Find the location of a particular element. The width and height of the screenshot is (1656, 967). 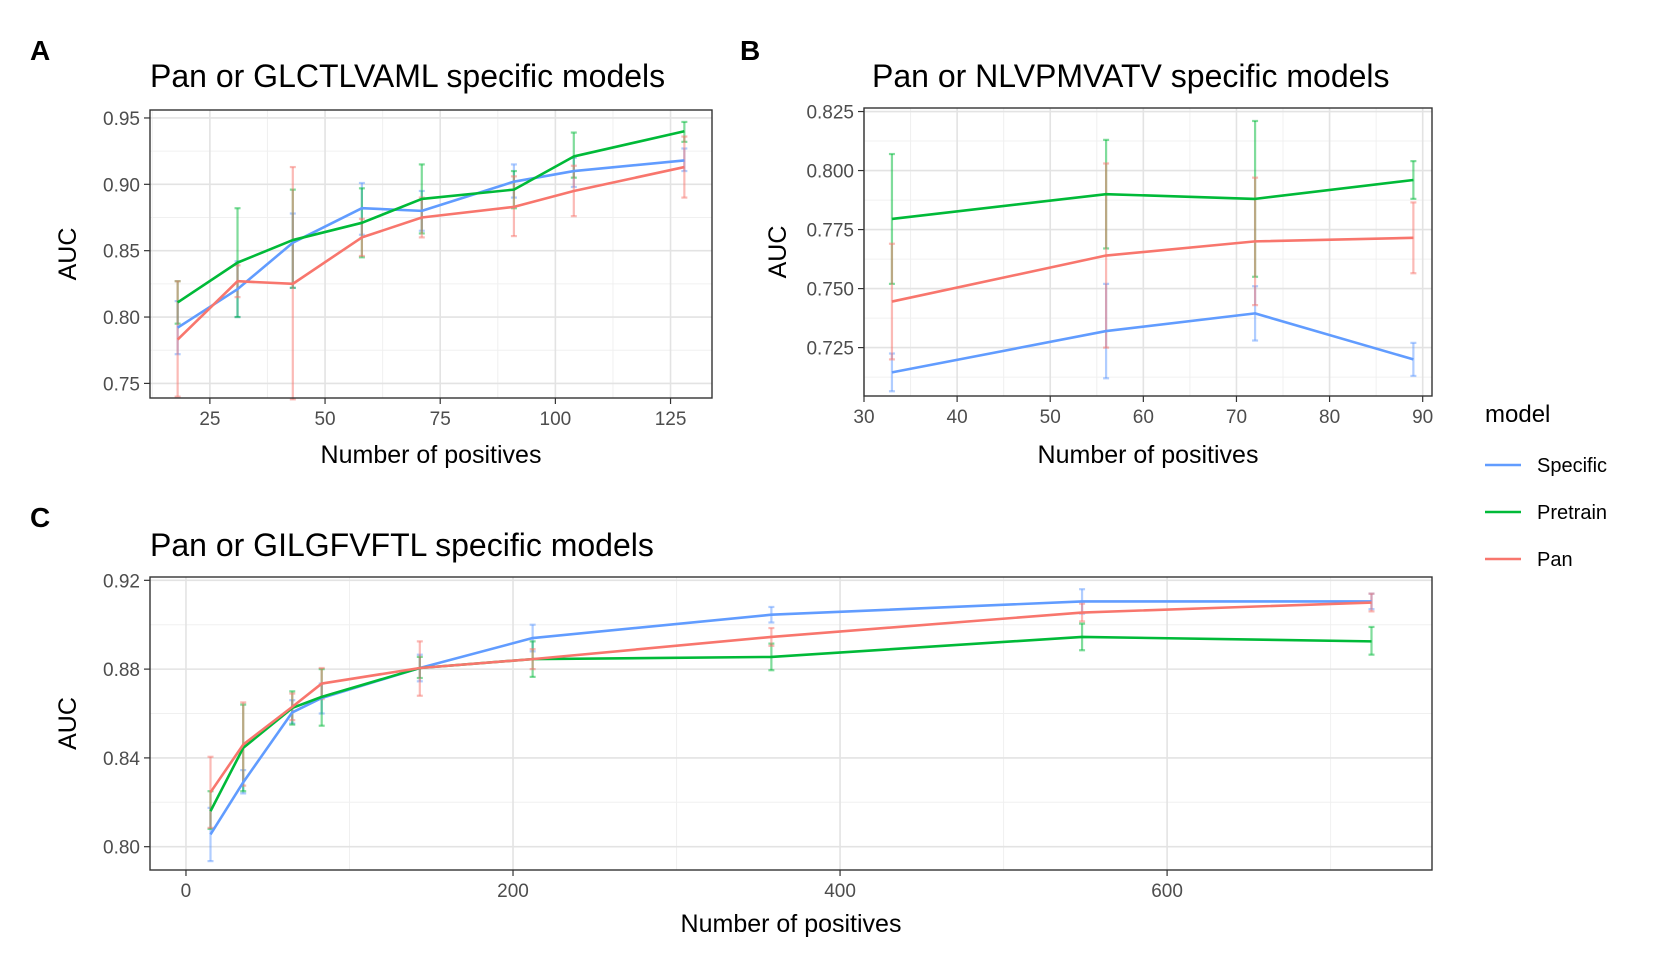

error-bar-pan is located at coordinates (684, 167).